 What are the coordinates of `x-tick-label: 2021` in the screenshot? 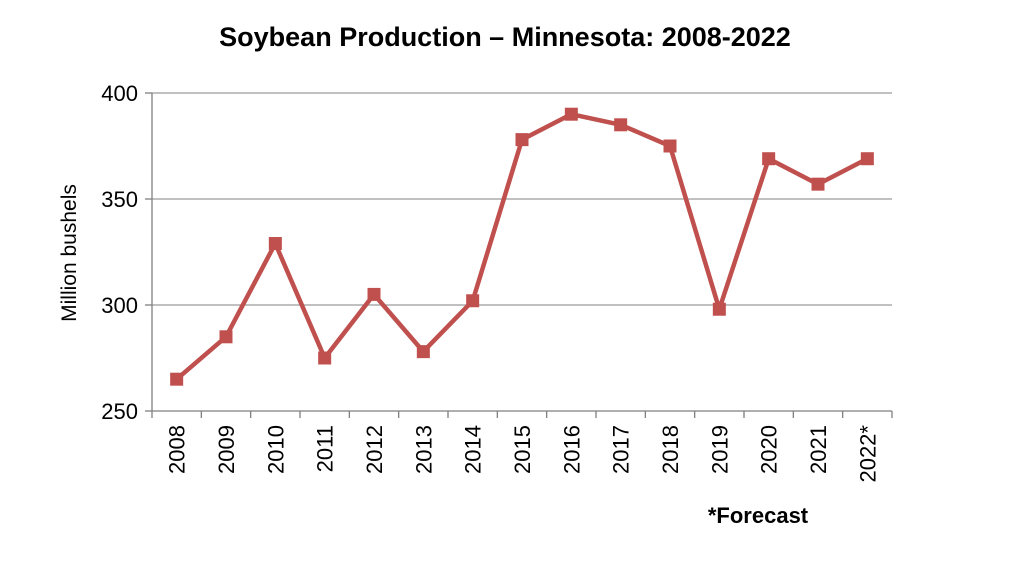 It's located at (818, 449).